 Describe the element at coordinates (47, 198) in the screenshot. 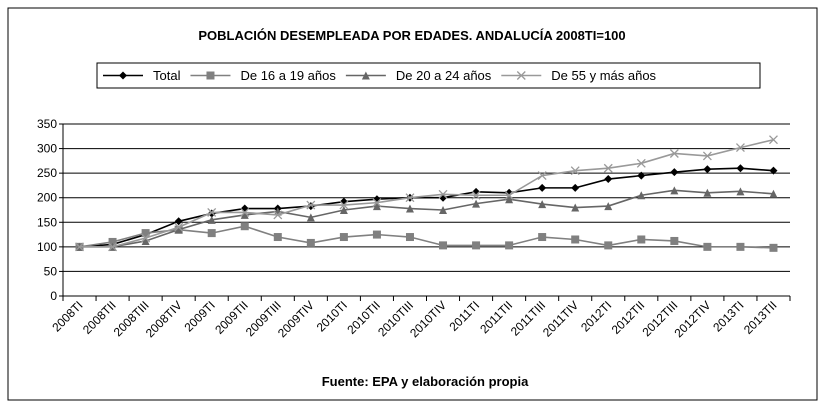

I see `y-tick-label: 200` at that location.